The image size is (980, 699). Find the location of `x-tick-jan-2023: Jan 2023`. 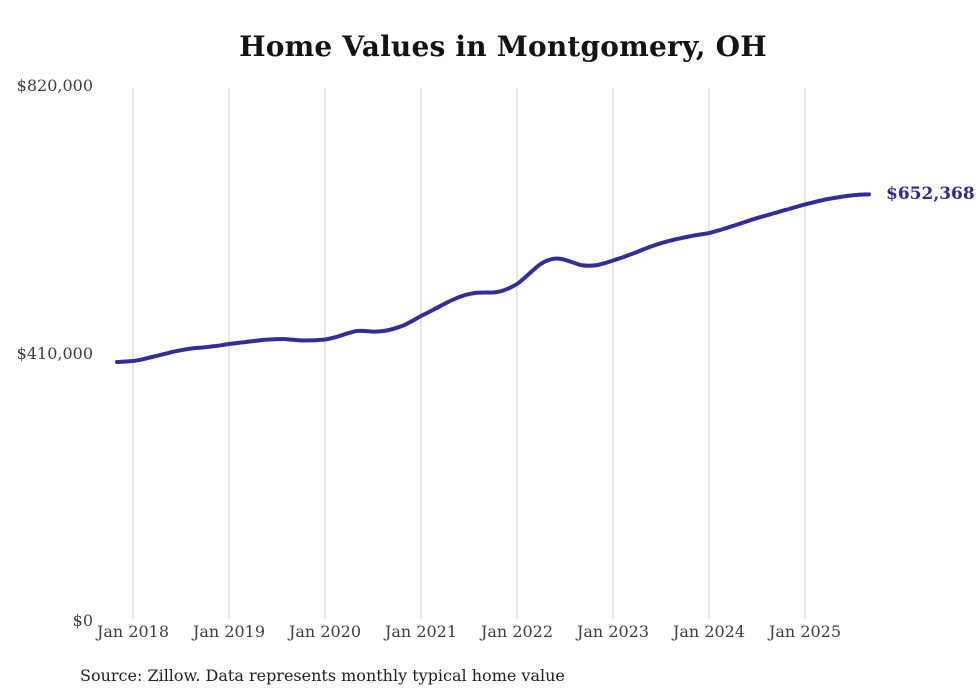

x-tick-jan-2023: Jan 2023 is located at coordinates (613, 631).